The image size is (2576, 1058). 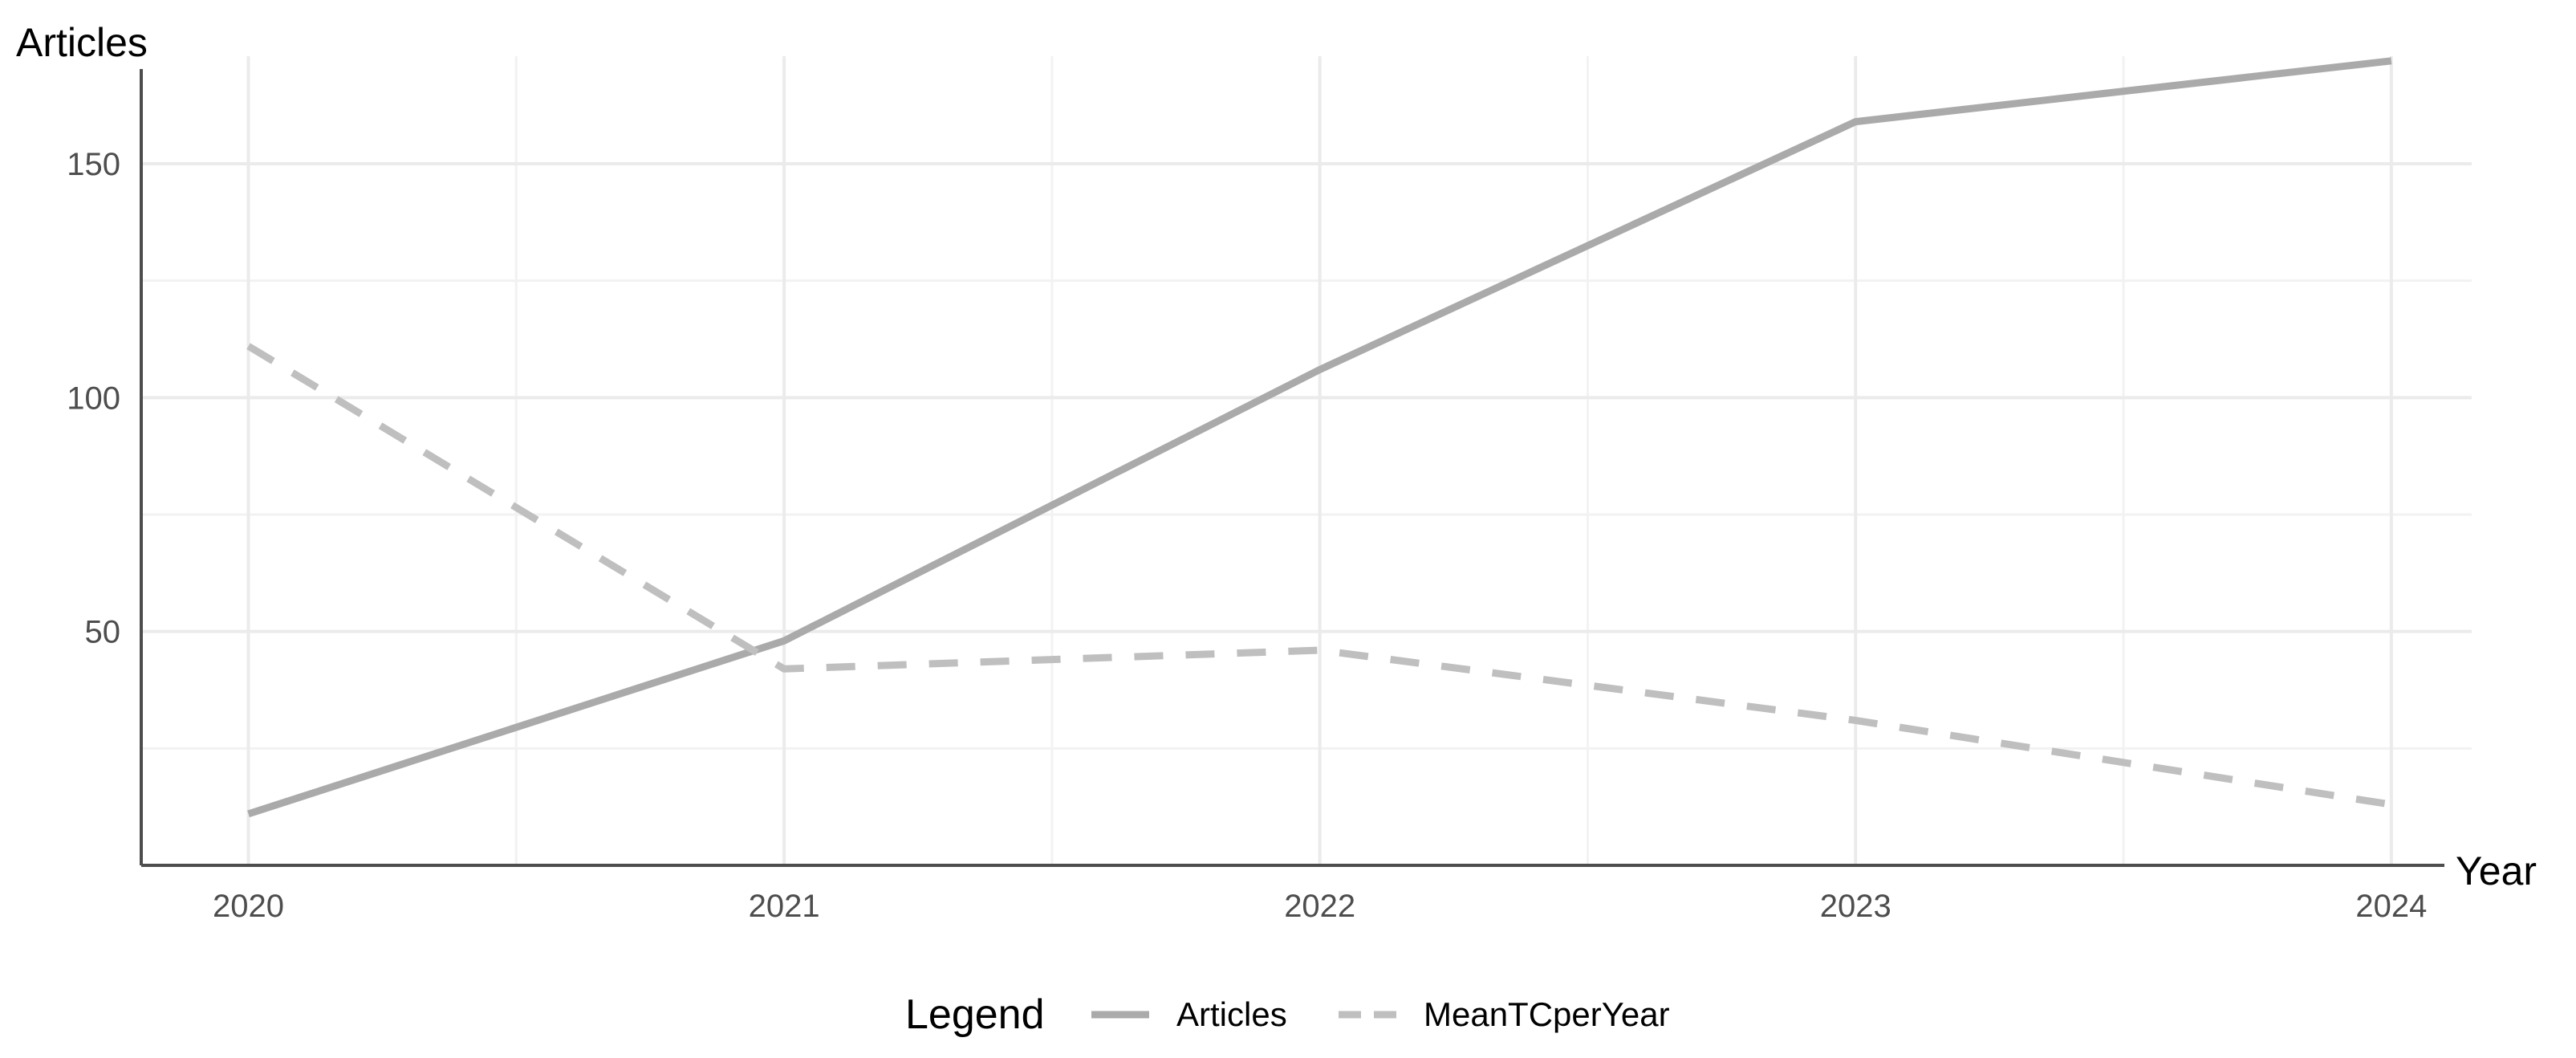 What do you see at coordinates (82, 42) in the screenshot?
I see `y-axis-title: Articles` at bounding box center [82, 42].